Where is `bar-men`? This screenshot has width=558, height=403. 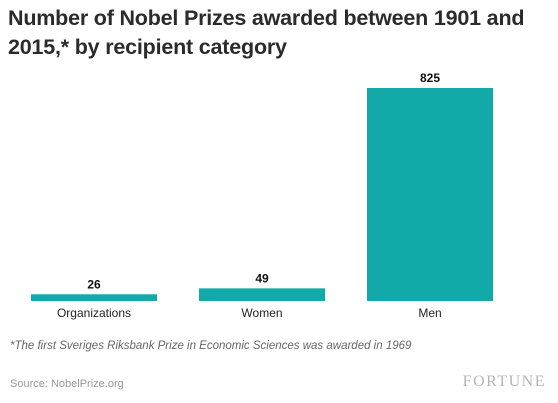
bar-men is located at coordinates (430, 194).